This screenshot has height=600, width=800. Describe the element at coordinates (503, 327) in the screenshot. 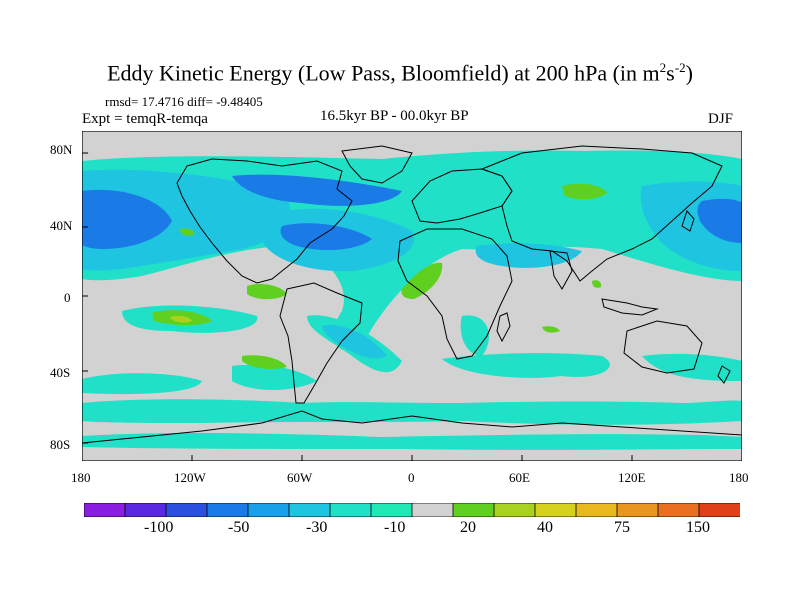

I see `madagascar-coastline` at that location.